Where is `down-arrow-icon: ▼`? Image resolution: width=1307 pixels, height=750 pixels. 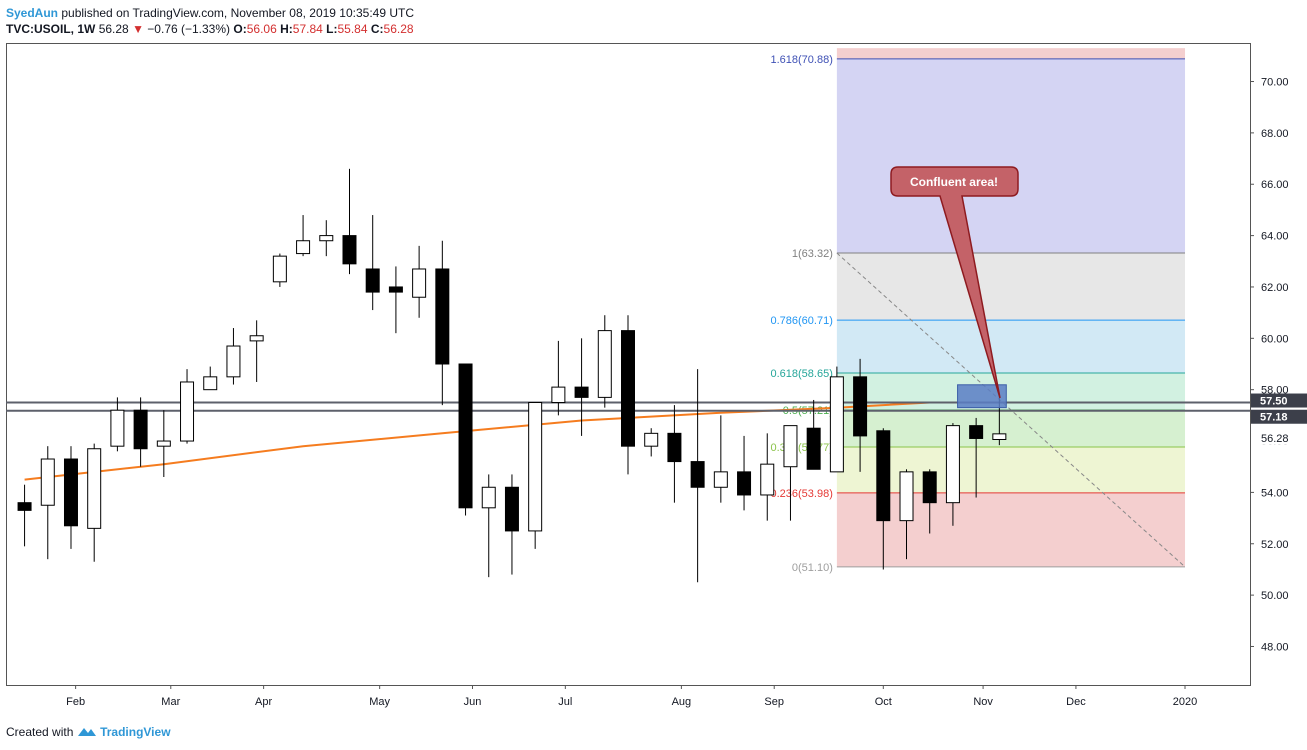
down-arrow-icon: ▼ is located at coordinates (138, 29).